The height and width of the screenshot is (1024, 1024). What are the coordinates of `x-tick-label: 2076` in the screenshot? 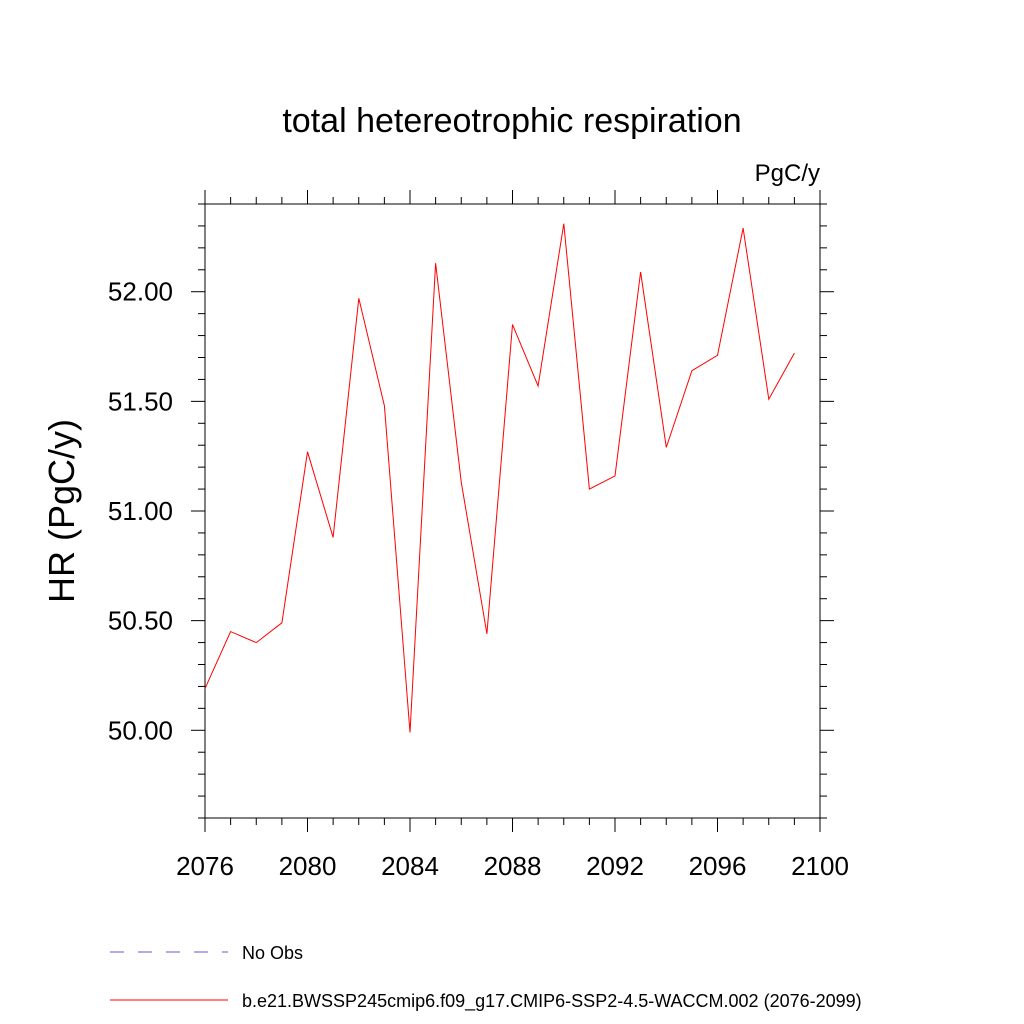 It's located at (205, 866).